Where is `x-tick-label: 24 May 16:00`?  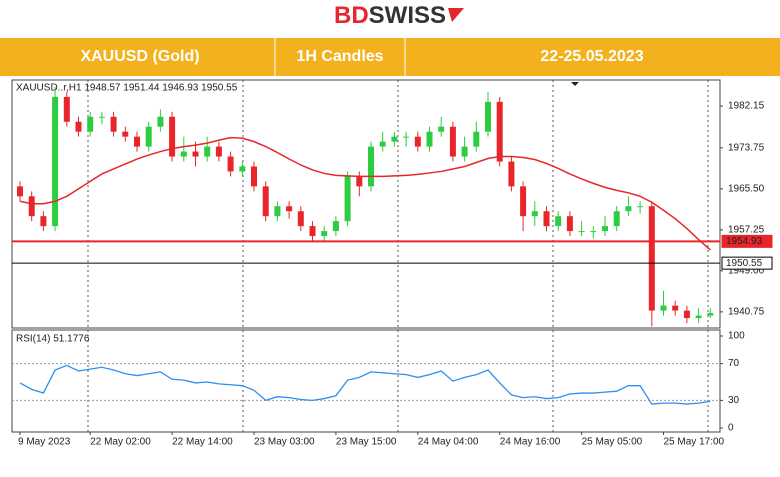 x-tick-label: 24 May 16:00 is located at coordinates (530, 442).